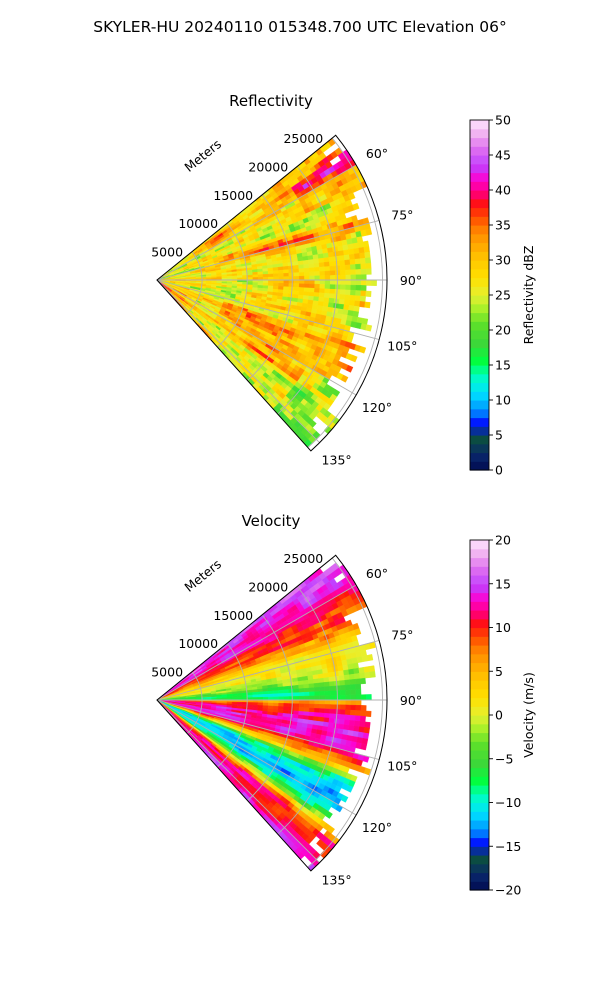 This screenshot has height=1000, width=600. Describe the element at coordinates (268, 166) in the screenshot. I see `radial-tick-label: 20000` at that location.